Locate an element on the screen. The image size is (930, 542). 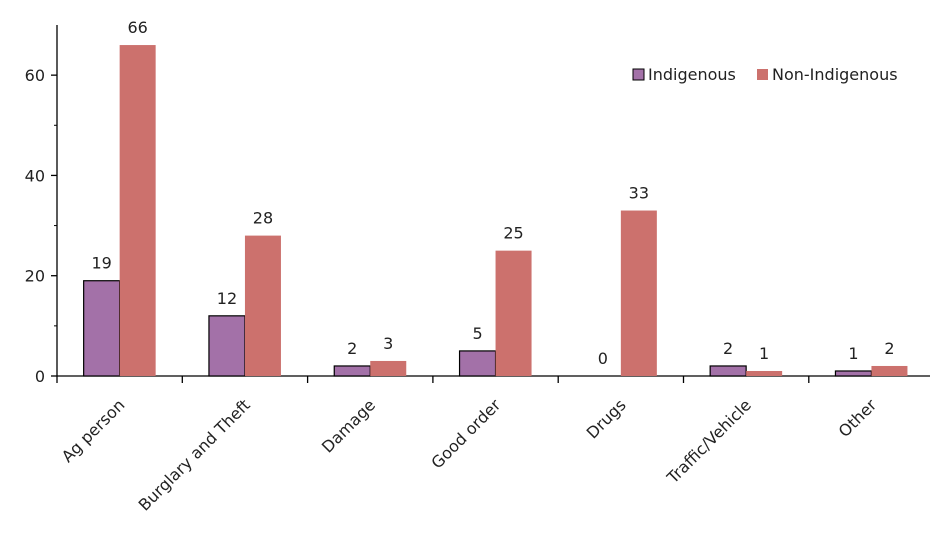
category-label: Other is located at coordinates (858, 418).